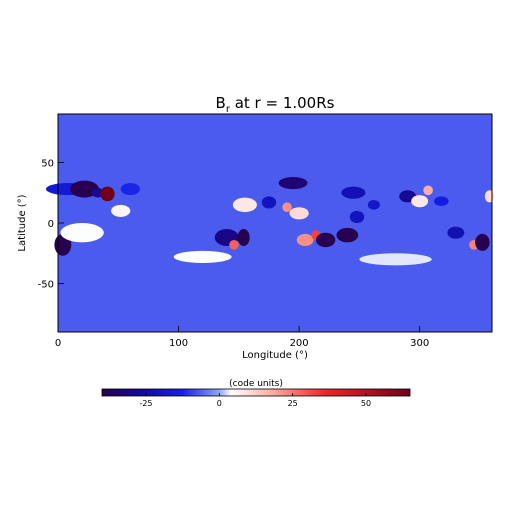 The height and width of the screenshot is (512, 512). Describe the element at coordinates (282, 103) in the screenshot. I see `title-rest: at r = 1.00Rs` at that location.